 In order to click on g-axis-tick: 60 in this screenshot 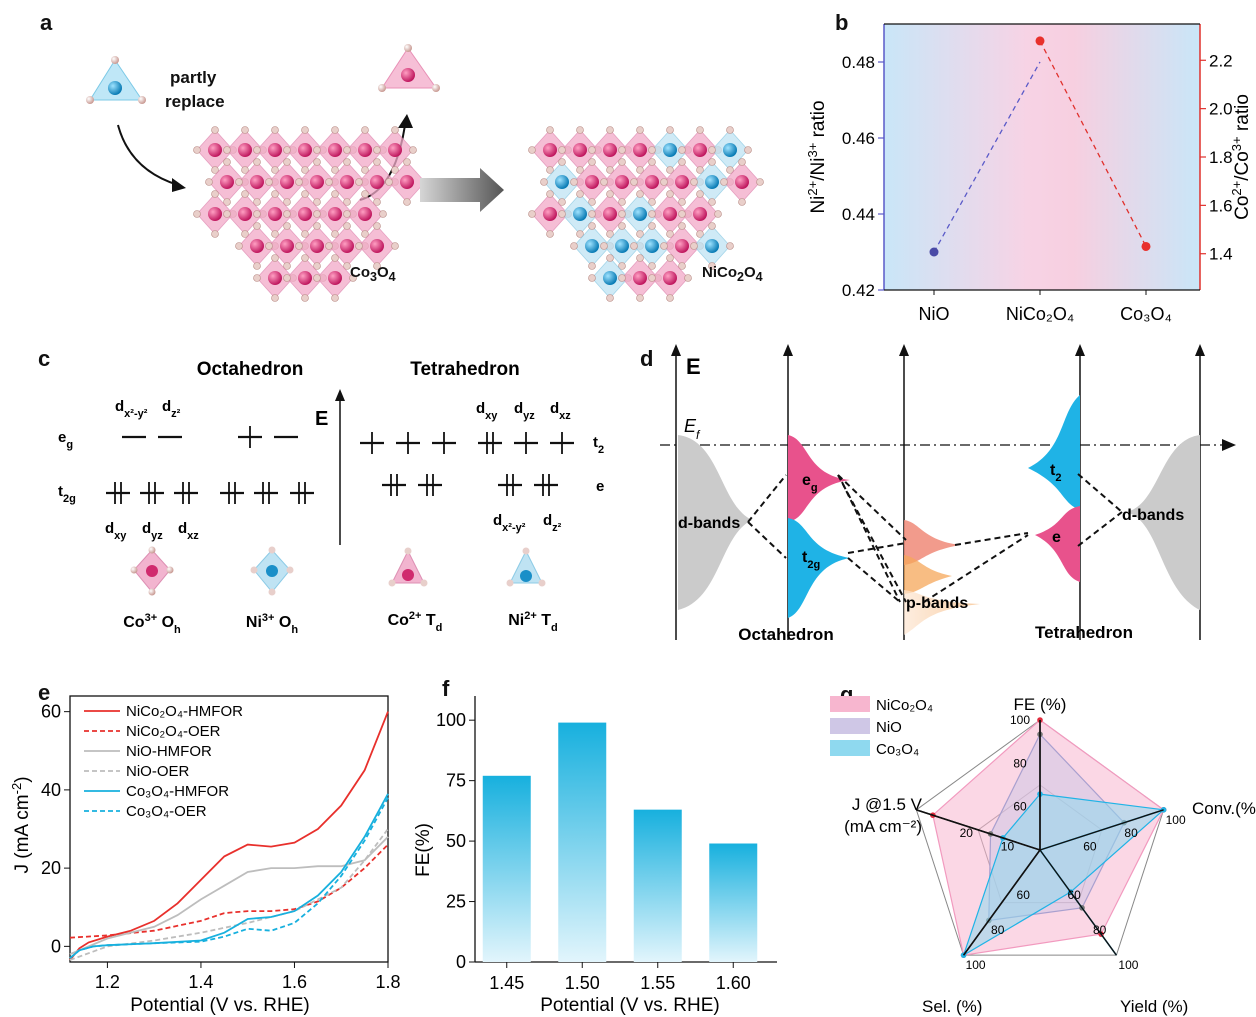, I will do `click(1090, 847)`.